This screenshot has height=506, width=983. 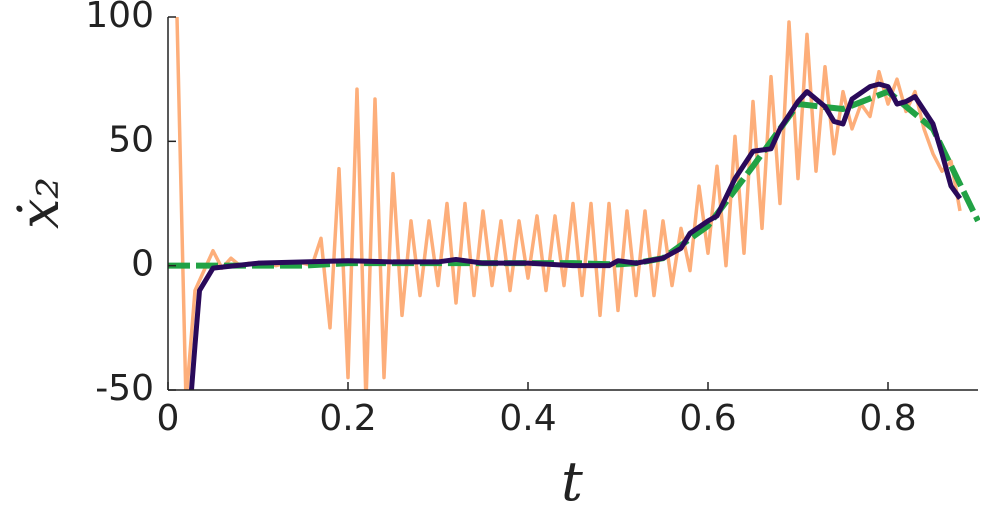 What do you see at coordinates (142, 264) in the screenshot?
I see `y-tick-label: 0` at bounding box center [142, 264].